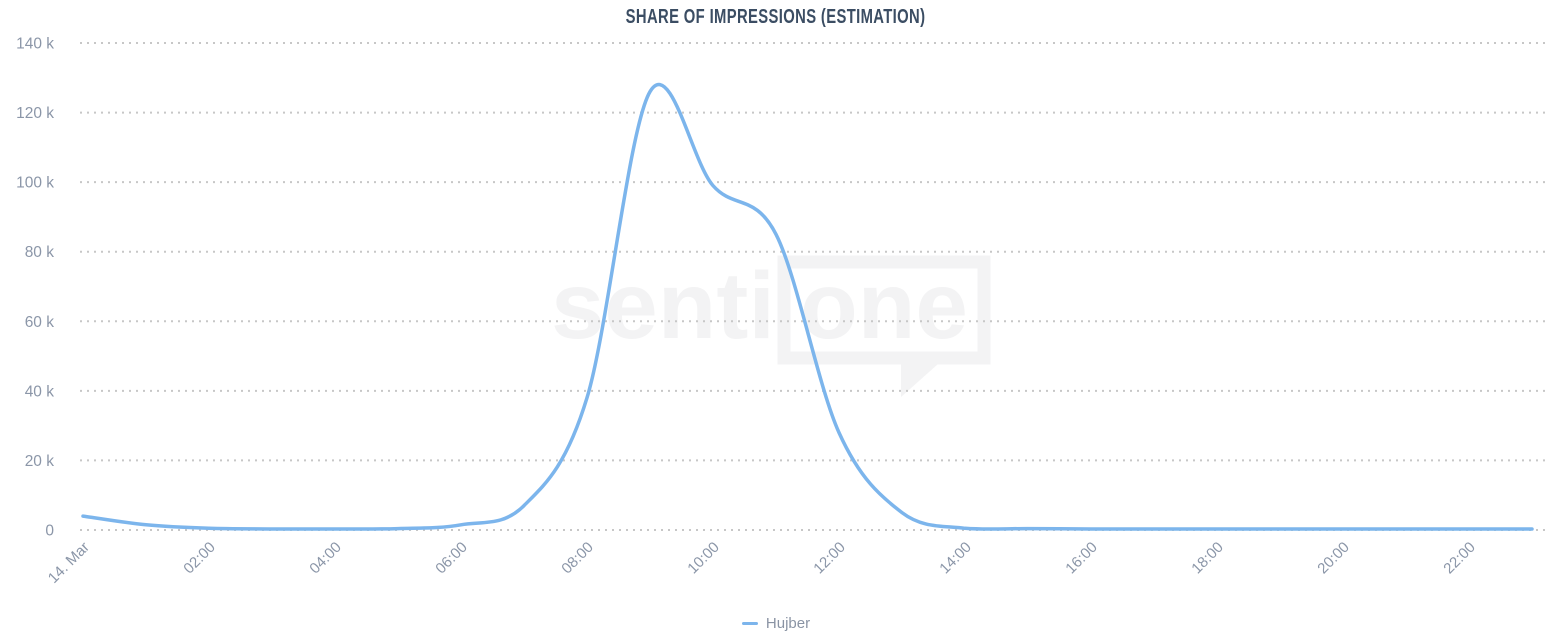 The image size is (1552, 642). Describe the element at coordinates (919, 380) in the screenshot. I see `watermark-bubble-tail` at that location.